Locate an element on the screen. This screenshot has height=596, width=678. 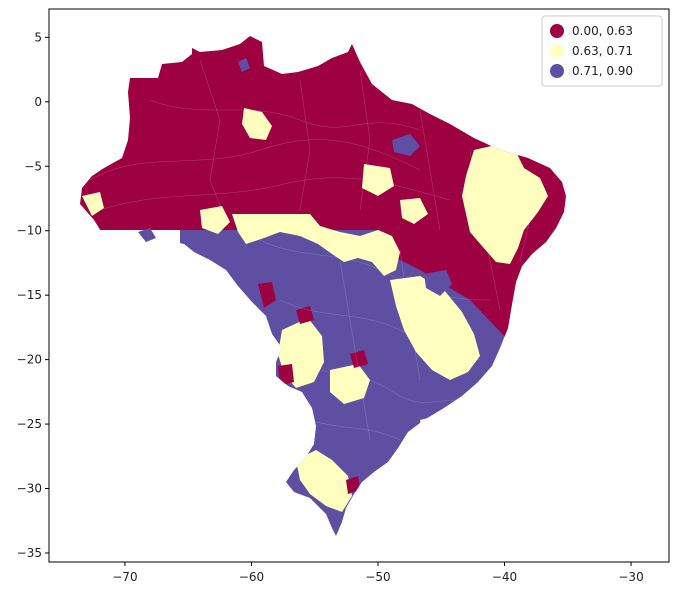
legend-label: 0.71, 0.90 is located at coordinates (602, 71).